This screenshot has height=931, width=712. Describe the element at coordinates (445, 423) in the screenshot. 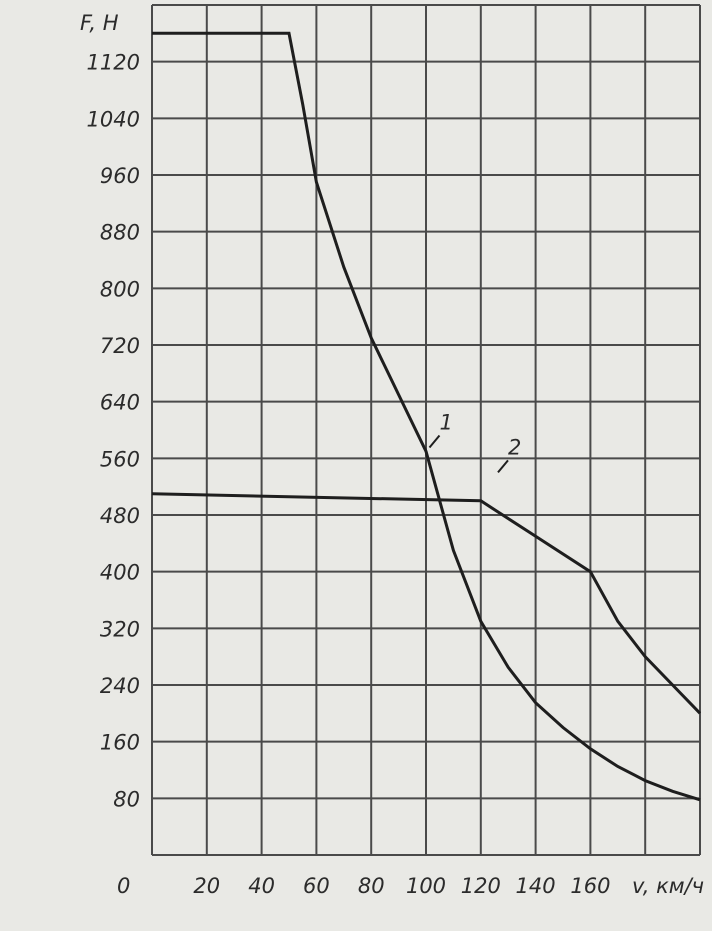

I see `series-label-1: 1` at that location.